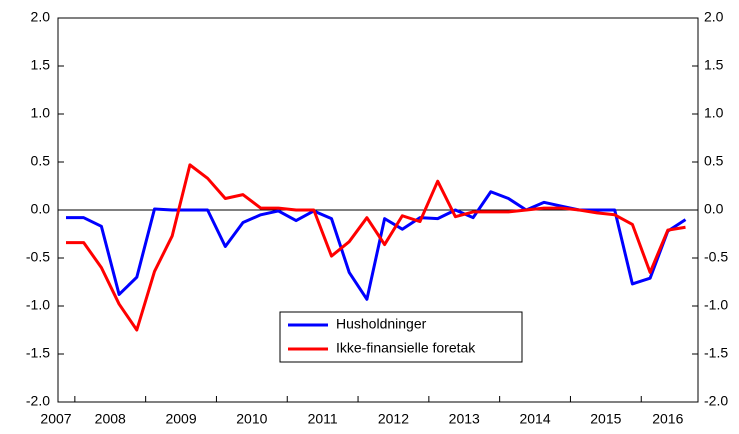 Image resolution: width=739 pixels, height=434 pixels. I want to click on x-tick-label: 2013, so click(464, 419).